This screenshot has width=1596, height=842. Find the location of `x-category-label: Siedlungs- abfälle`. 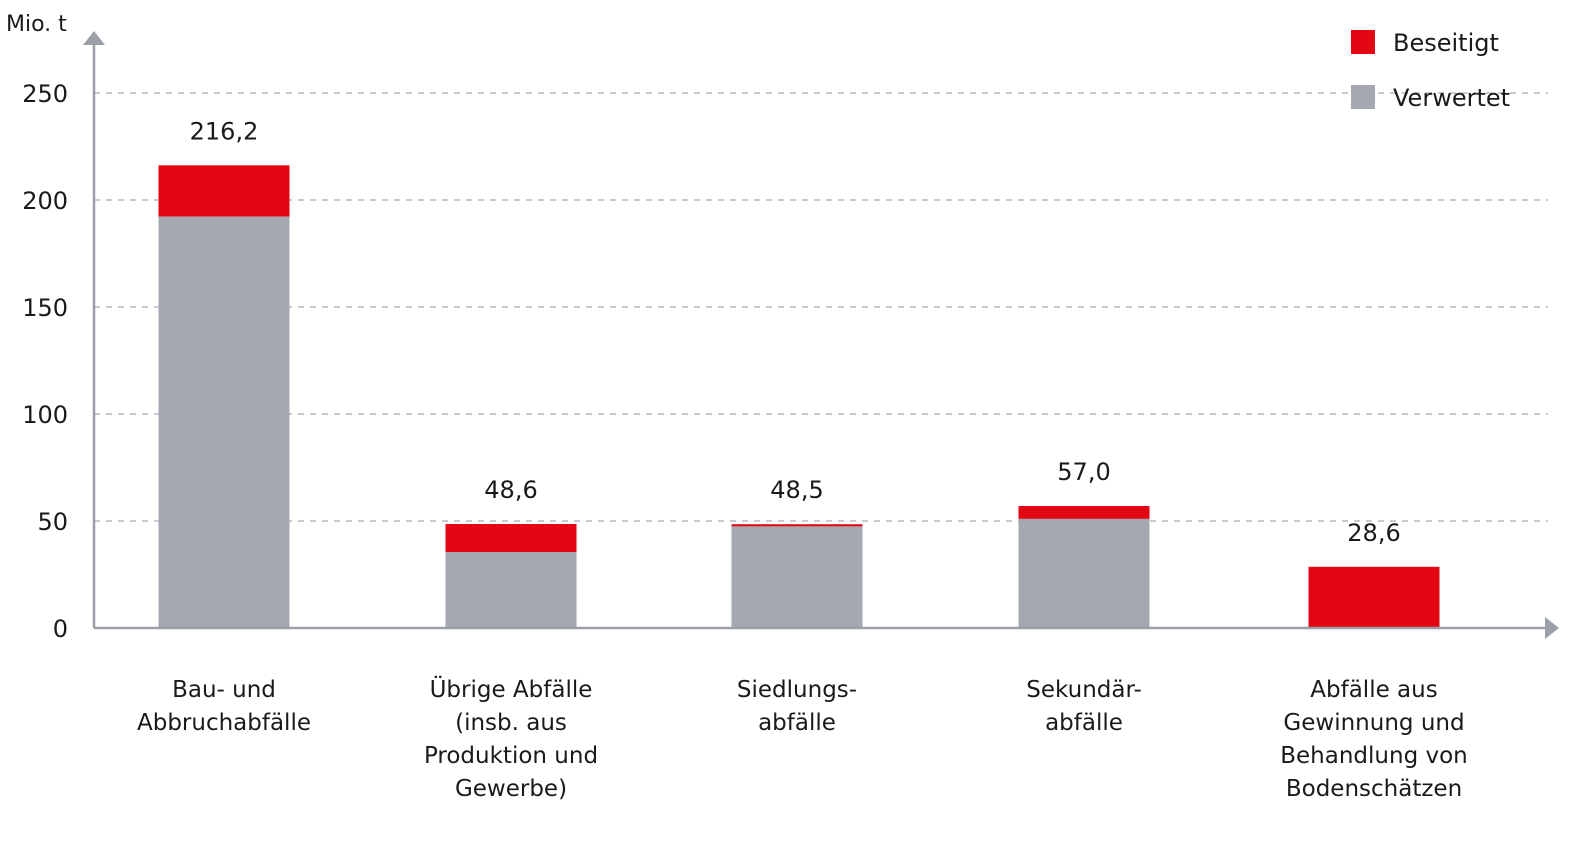

x-category-label: Siedlungs- abfälle is located at coordinates (797, 706).